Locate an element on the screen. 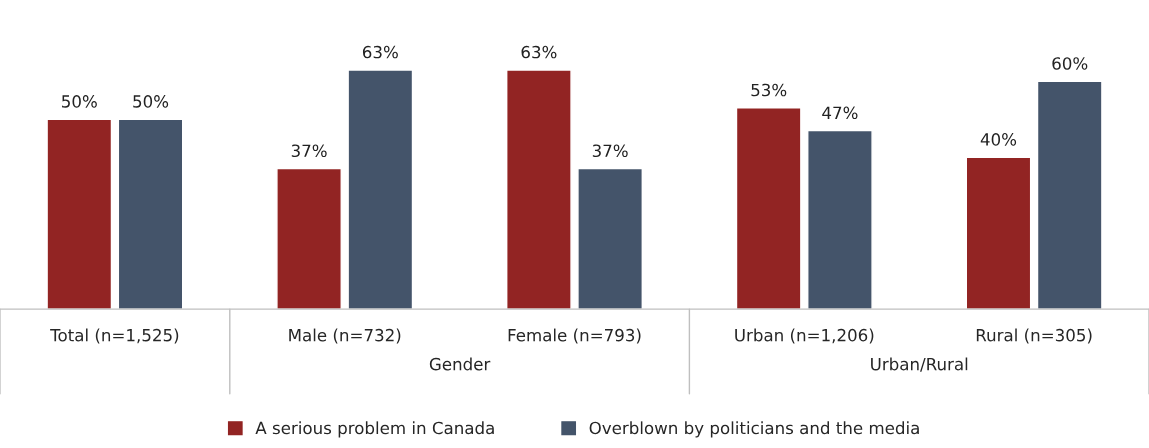 This screenshot has height=448, width=1149. text: Gender is located at coordinates (460, 364).